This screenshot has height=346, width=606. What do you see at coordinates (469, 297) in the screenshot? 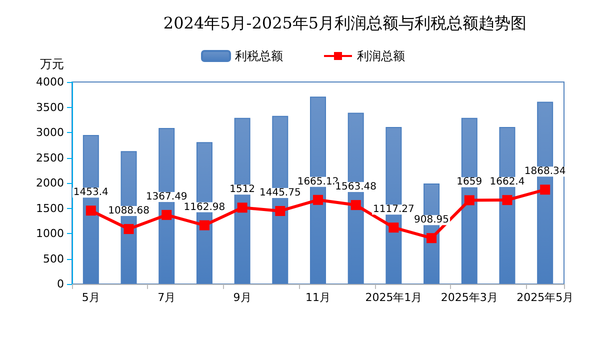
I see `x-tick-label: 2025年3月` at bounding box center [469, 297].